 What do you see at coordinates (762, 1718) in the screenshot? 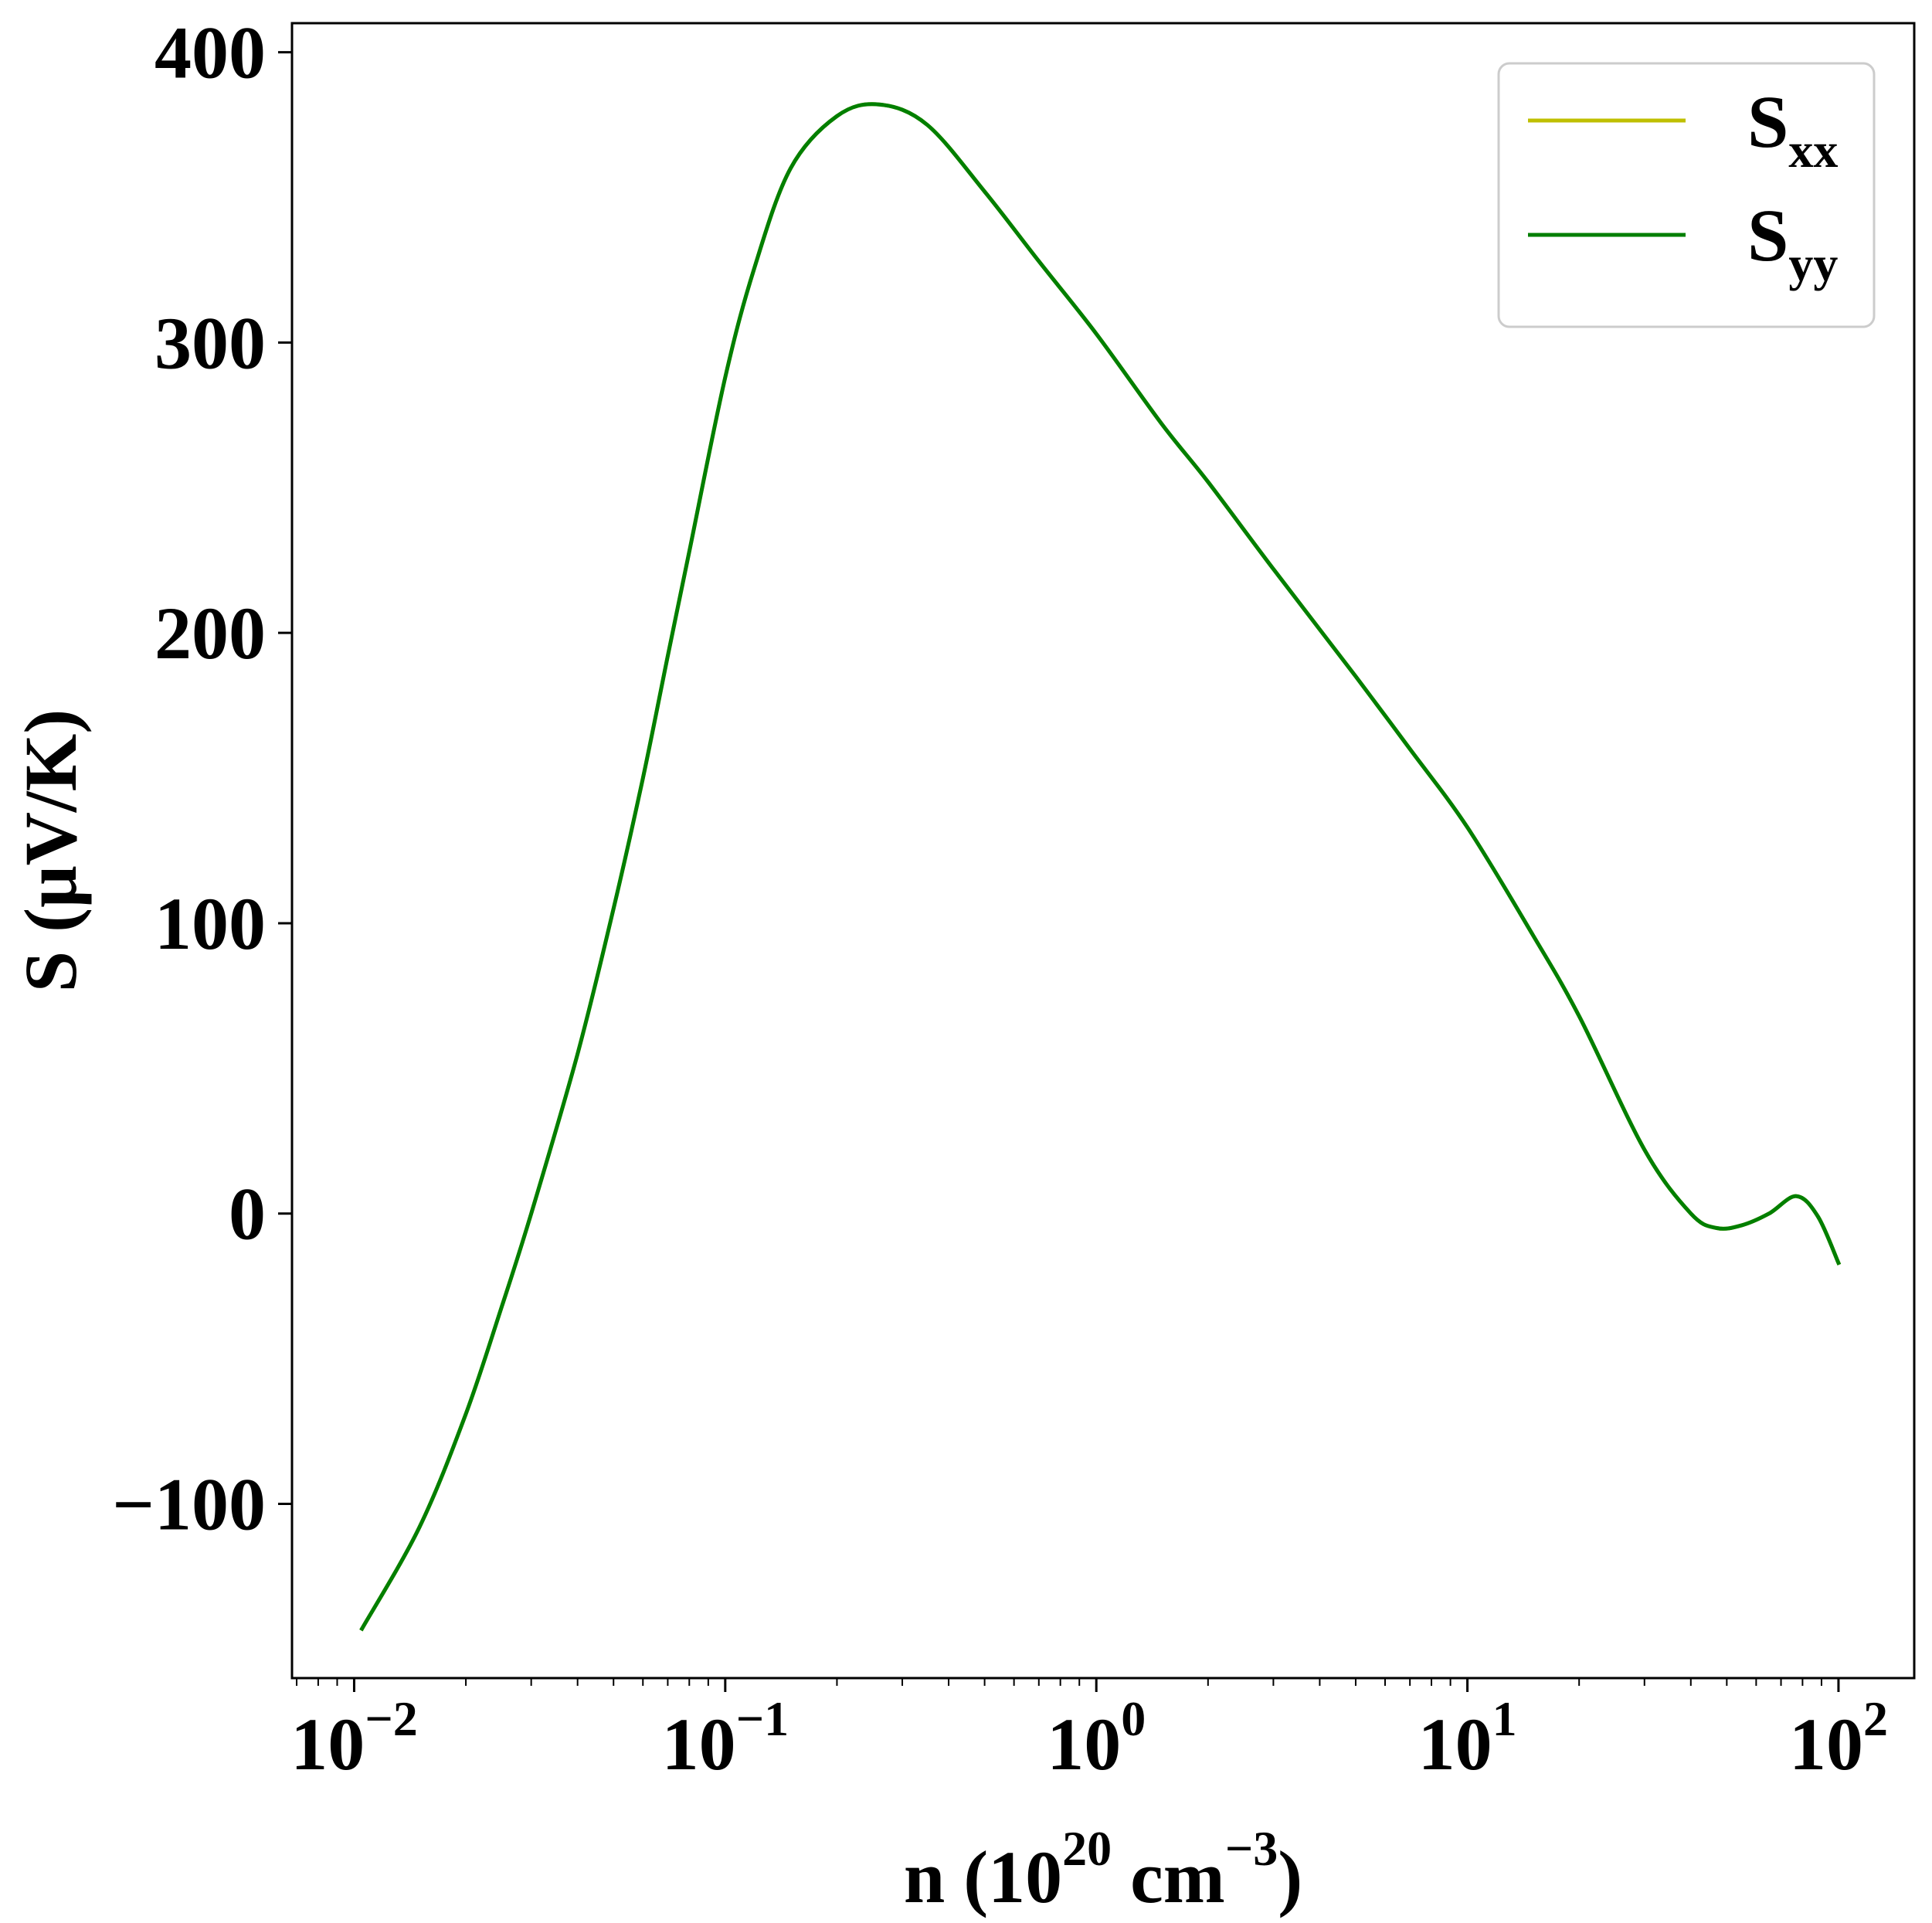
I see `x-tick-label-exp: −1` at bounding box center [762, 1718].